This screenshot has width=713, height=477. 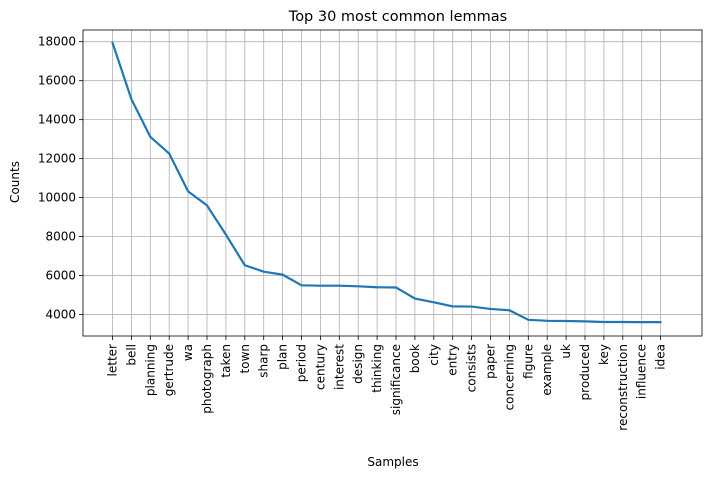 I want to click on y-axis-ticks: 4000 6000 8000 10000 12000 14000 16000 18000, so click(x=60, y=178).